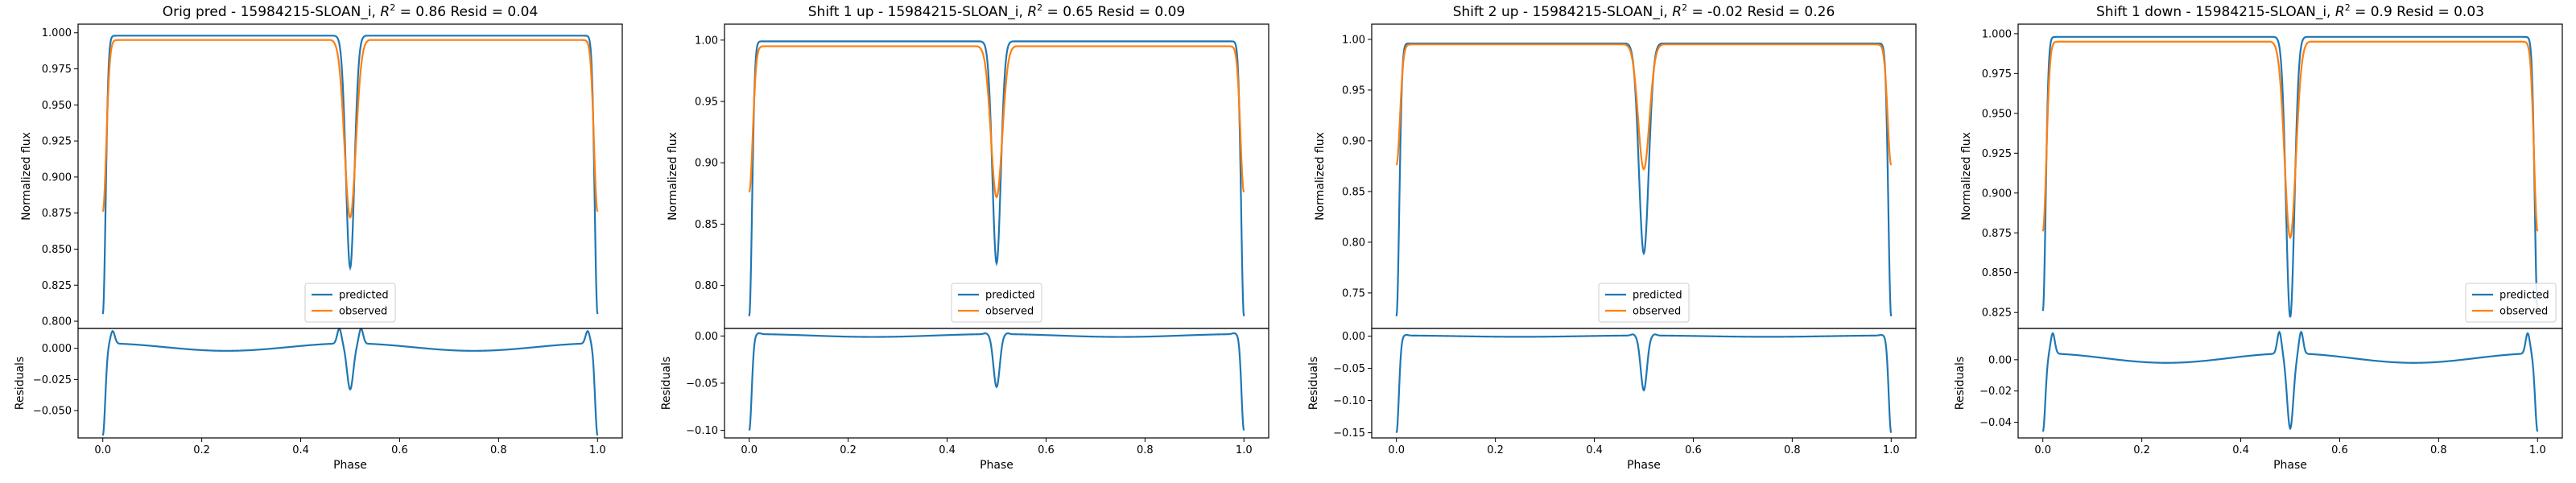 This screenshot has height=483, width=2576. Describe the element at coordinates (57, 106) in the screenshot. I see `flux-ytick-label: 0.950` at that location.